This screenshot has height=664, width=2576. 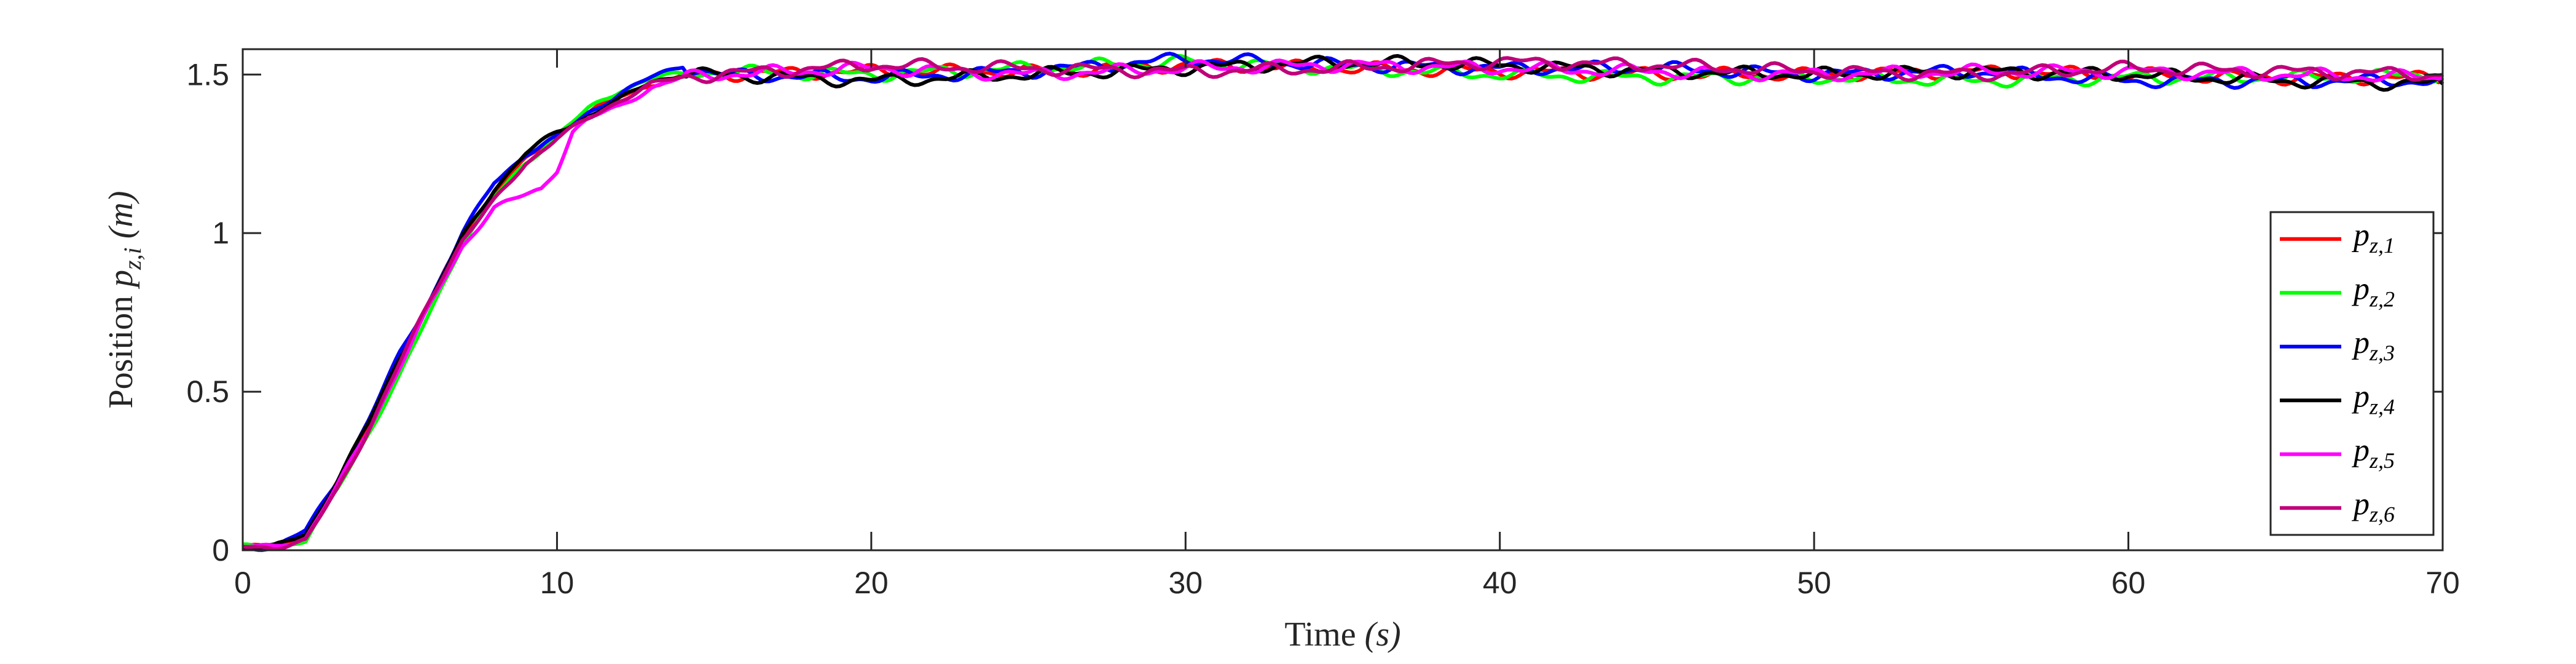 I want to click on legend-label-5: pz,5, so click(x=2373, y=453).